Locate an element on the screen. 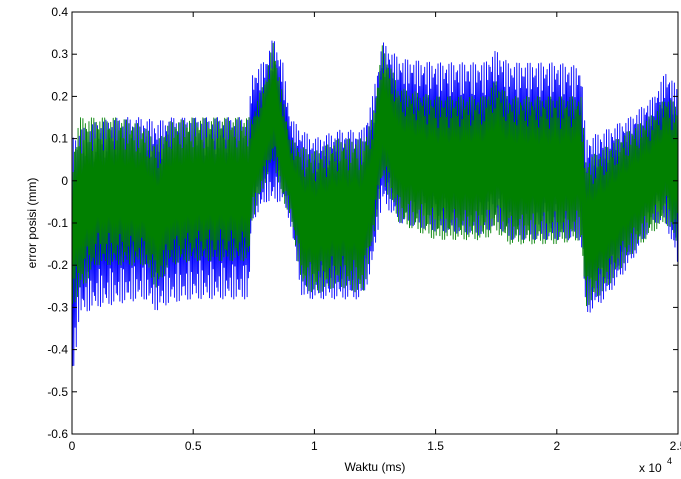 The width and height of the screenshot is (681, 479). x-axis-label: Waktu (ms) is located at coordinates (375, 467).